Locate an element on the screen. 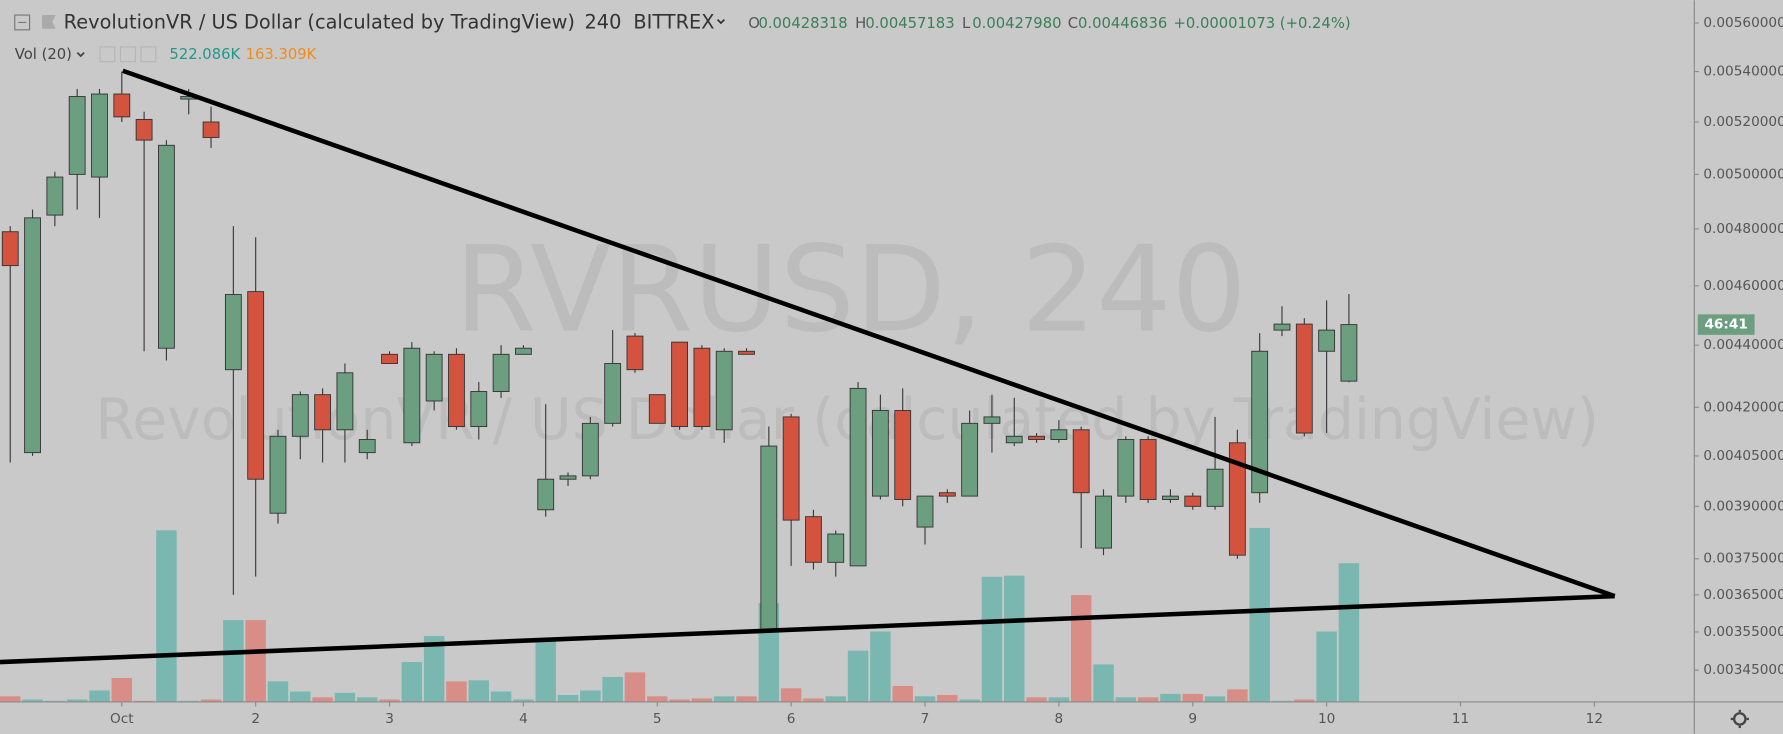 The image size is (1783, 734). x-tick-label: 4 is located at coordinates (523, 719).